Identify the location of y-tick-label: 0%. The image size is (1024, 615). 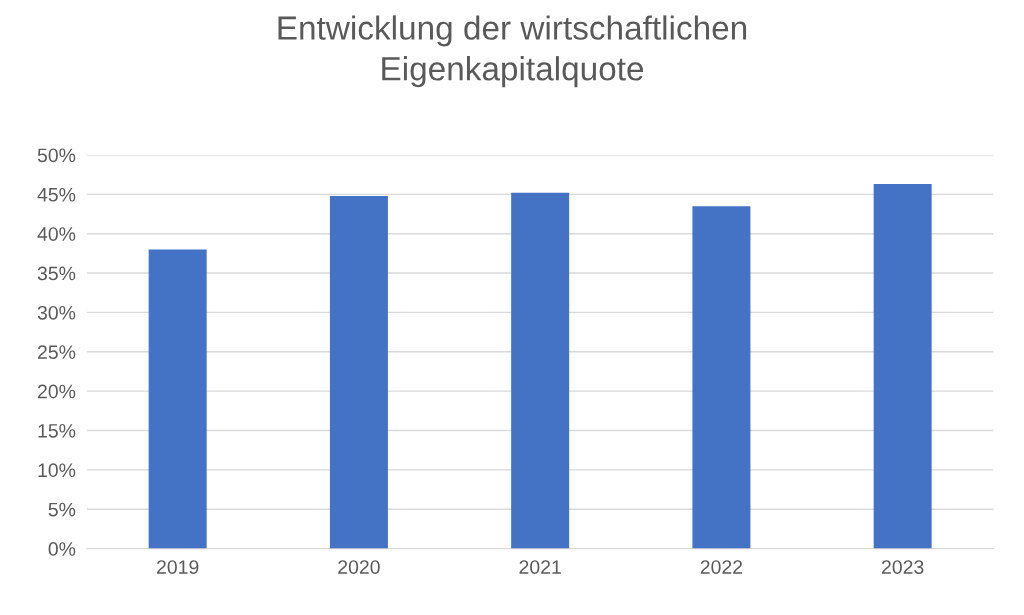
(62, 549).